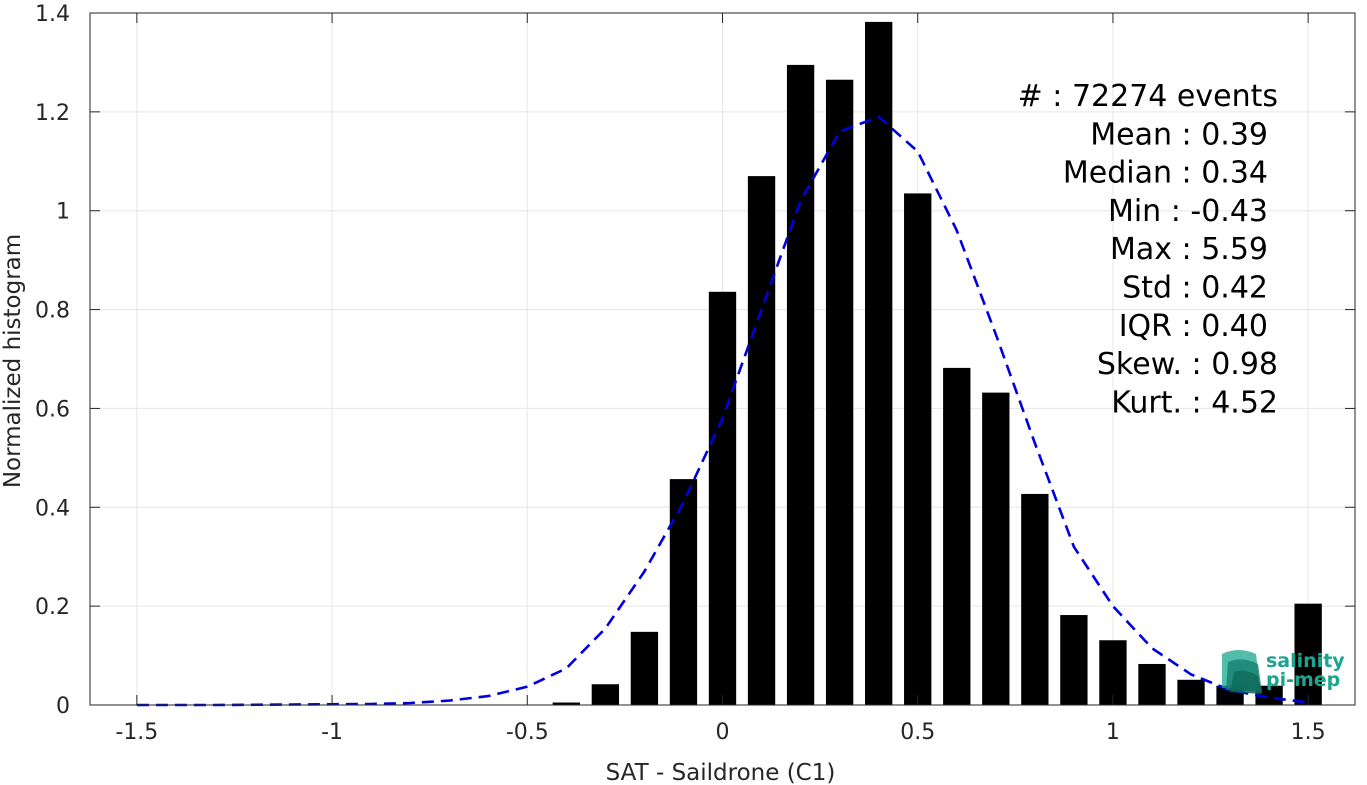  I want to click on wave-logo-icon, so click(1242, 672).